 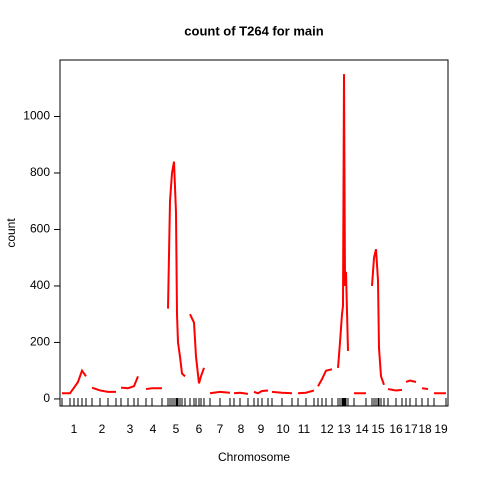 I want to click on x-tick-label: 12, so click(x=327, y=429).